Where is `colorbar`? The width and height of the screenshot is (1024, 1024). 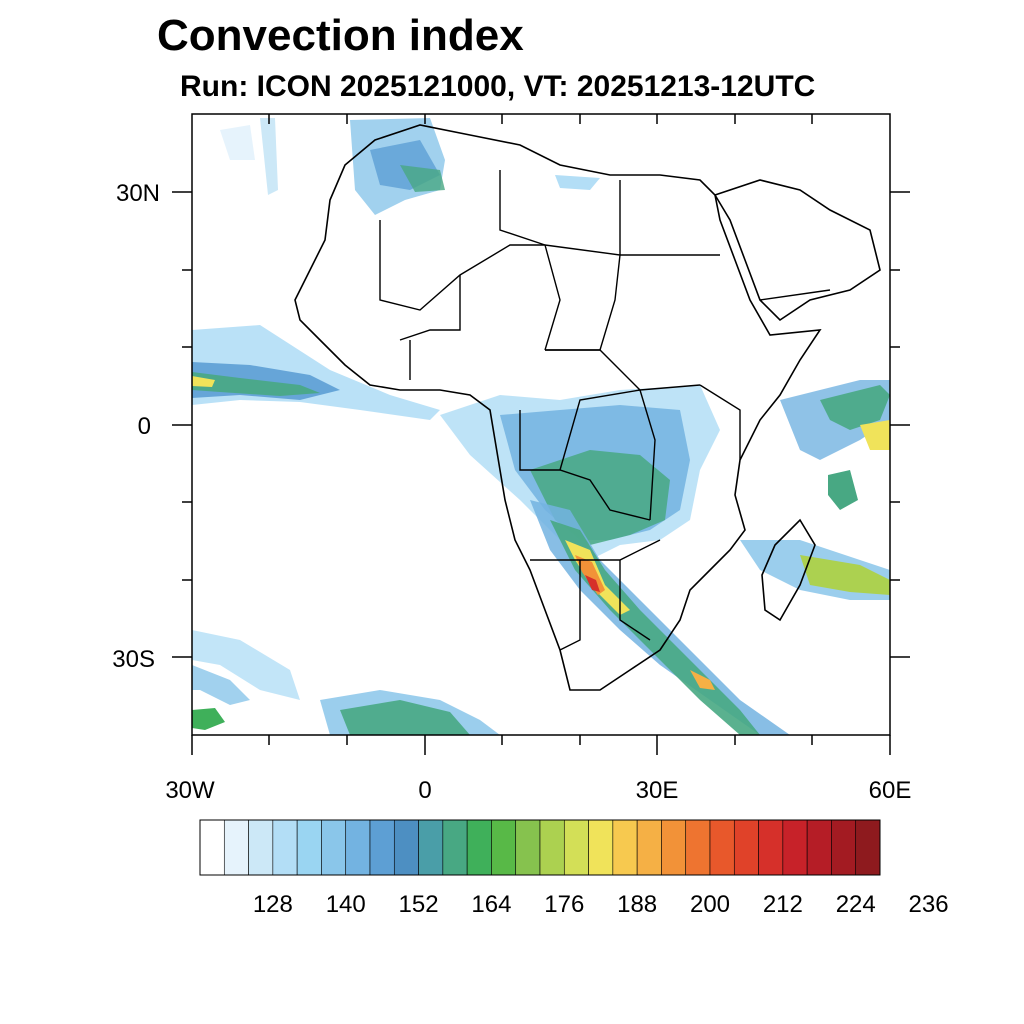 colorbar is located at coordinates (540, 847).